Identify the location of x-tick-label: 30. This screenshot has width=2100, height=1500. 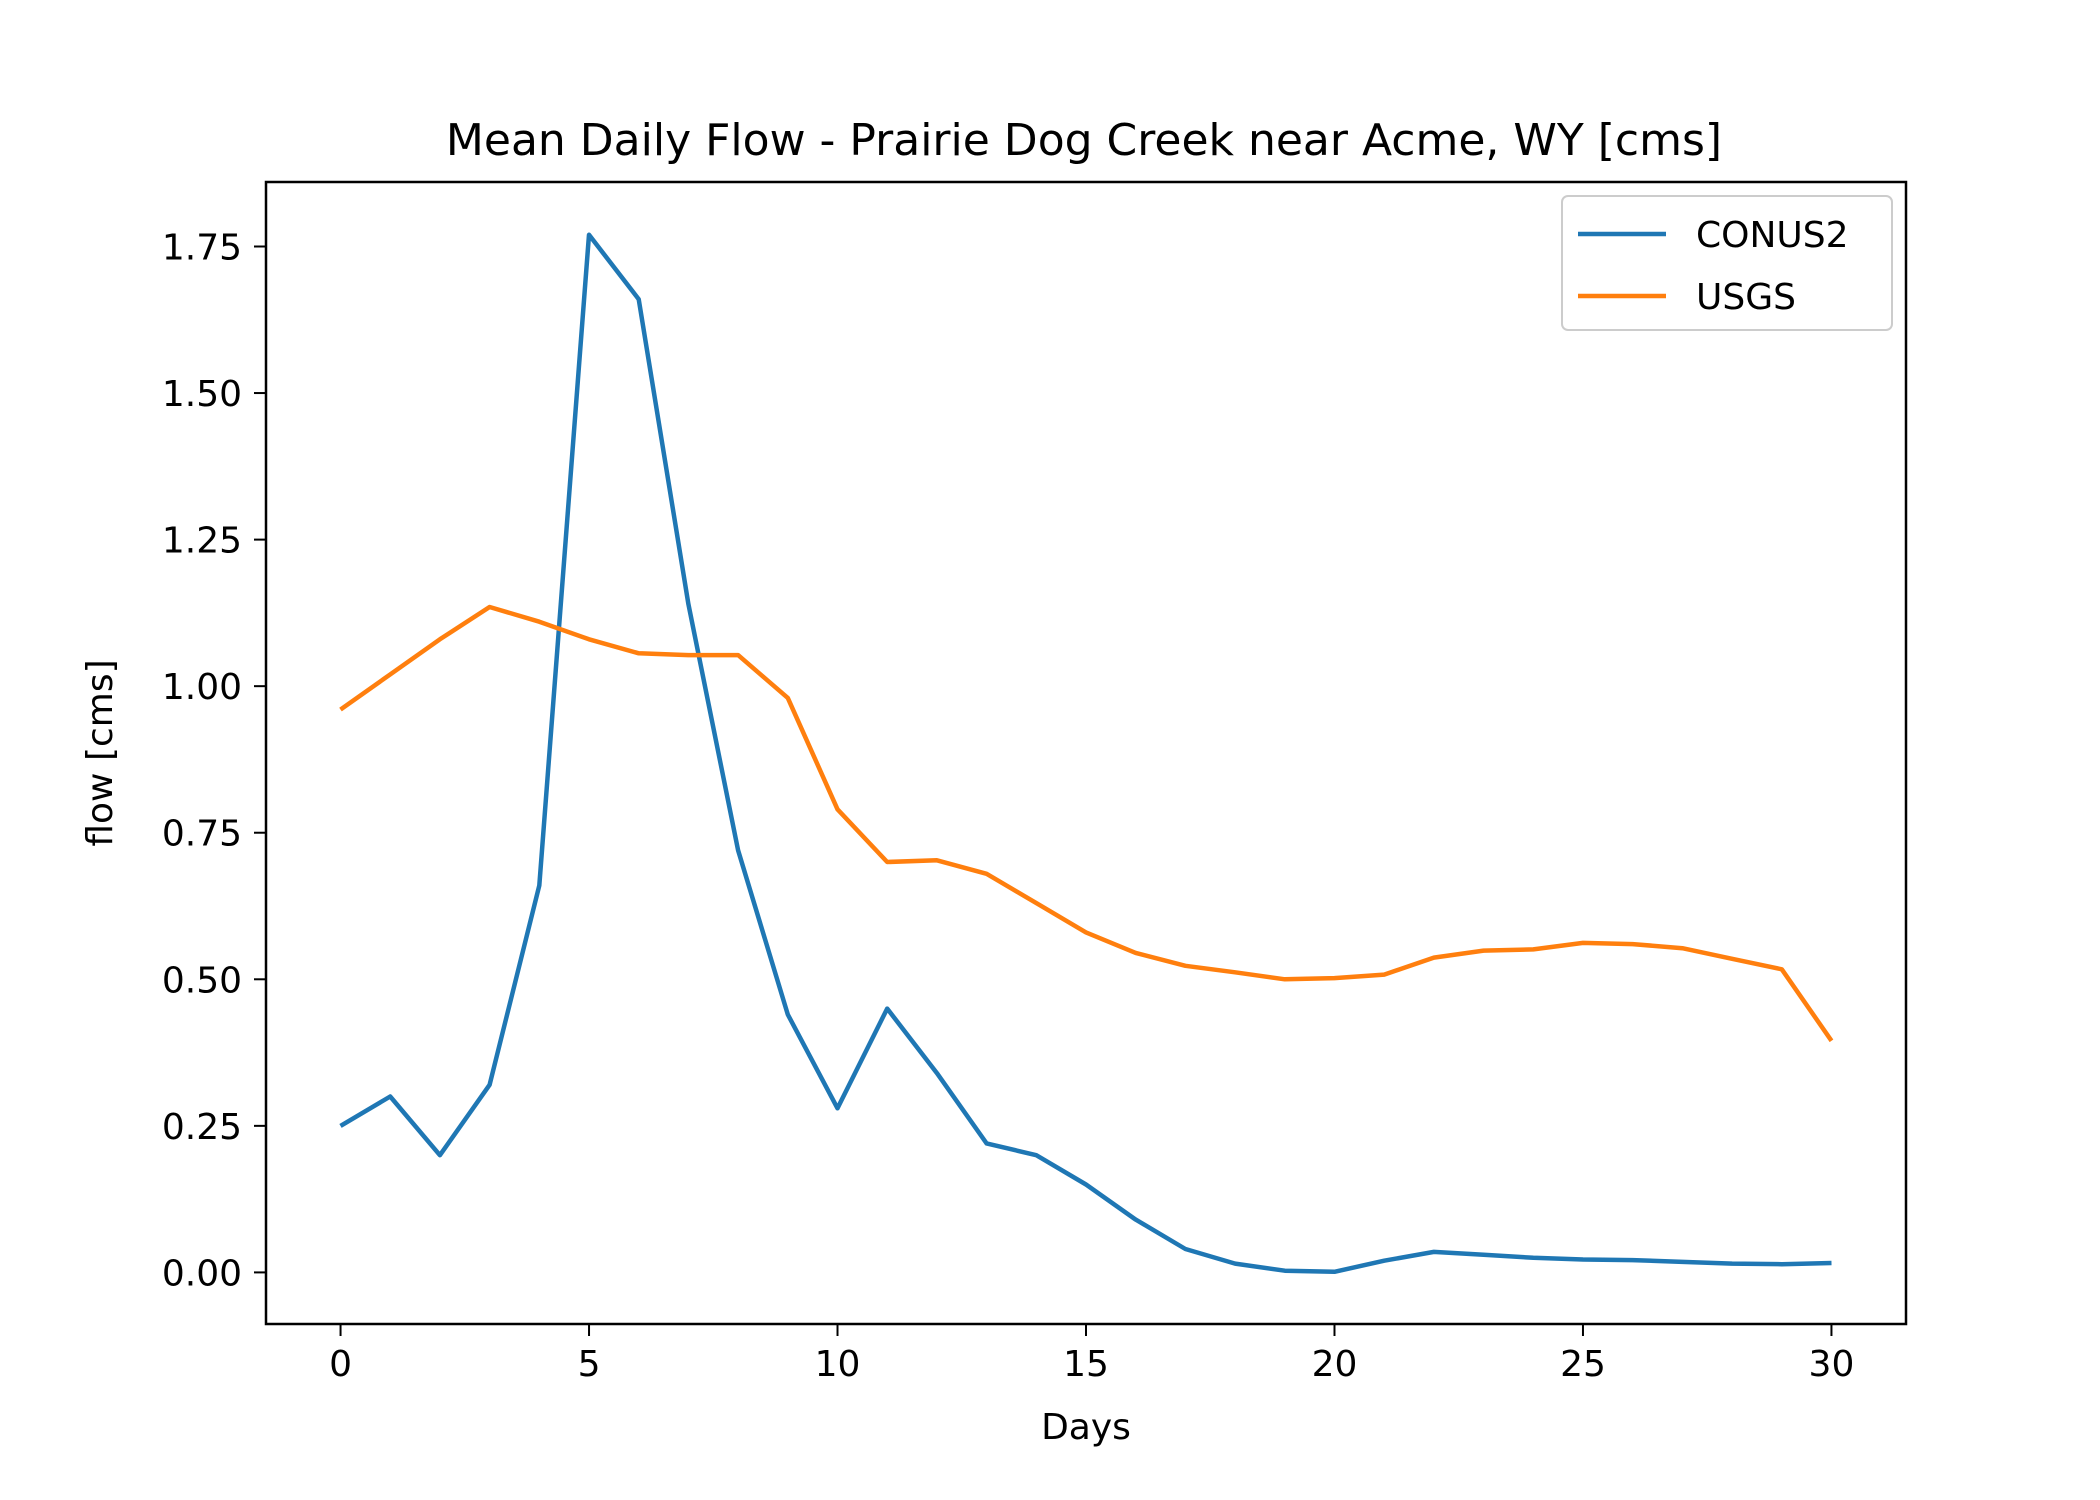
(1832, 1364).